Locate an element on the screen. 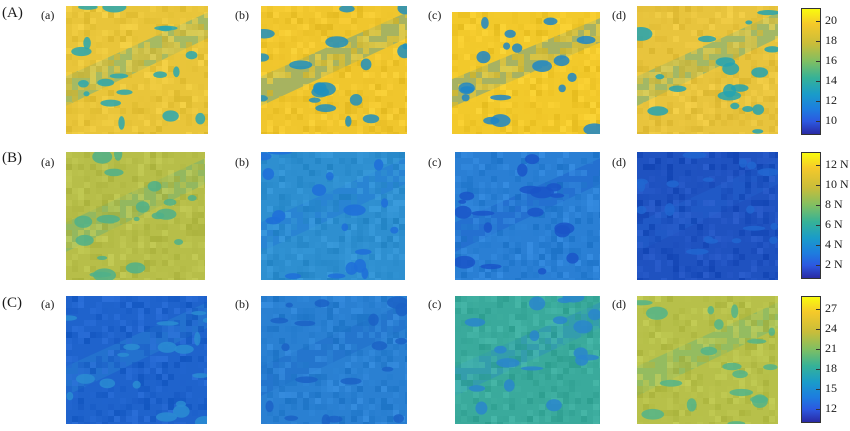  panel-label: (d) is located at coordinates (619, 15).